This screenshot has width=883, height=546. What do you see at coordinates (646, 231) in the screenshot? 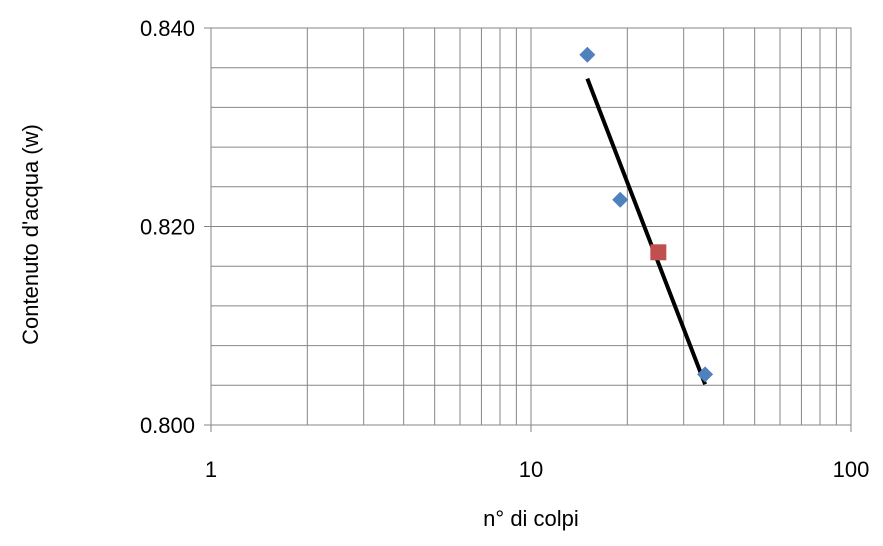
I see `trend-line` at bounding box center [646, 231].